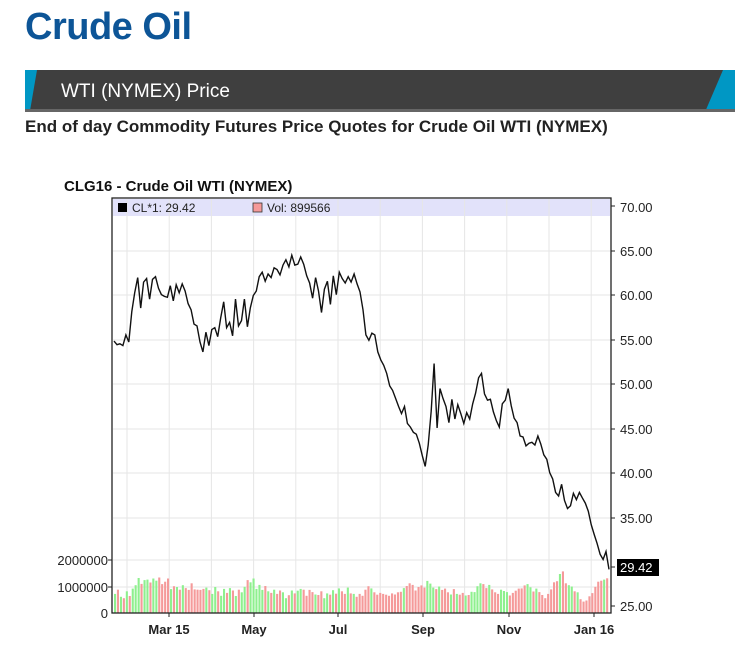  What do you see at coordinates (168, 629) in the screenshot?
I see `x-tick-label: Mar 15` at bounding box center [168, 629].